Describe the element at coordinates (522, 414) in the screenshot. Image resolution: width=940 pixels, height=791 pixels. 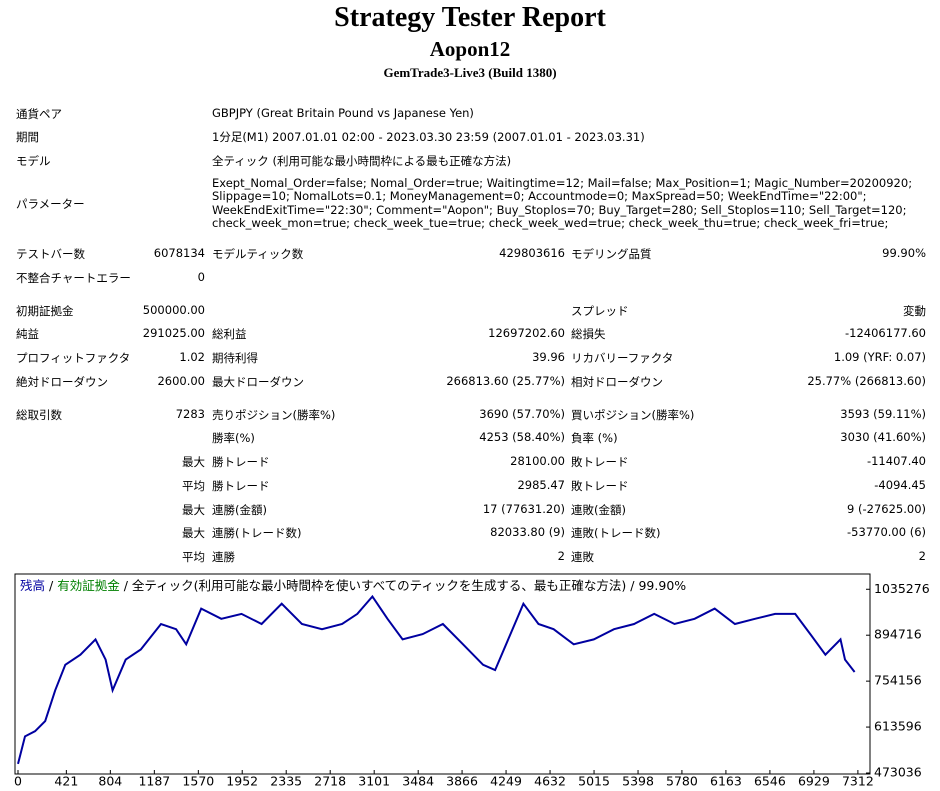
I see `stat-value: 3690 (57.70%)` at that location.